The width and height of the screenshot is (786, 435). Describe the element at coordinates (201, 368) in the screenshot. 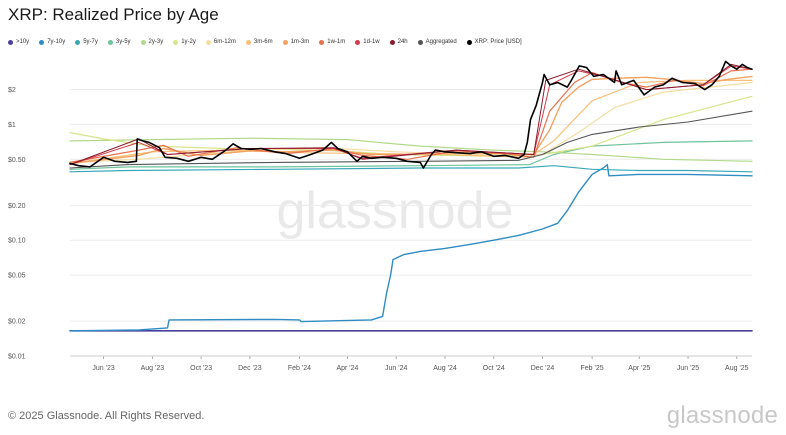

I see `x-tick-label: Oct '23` at that location.